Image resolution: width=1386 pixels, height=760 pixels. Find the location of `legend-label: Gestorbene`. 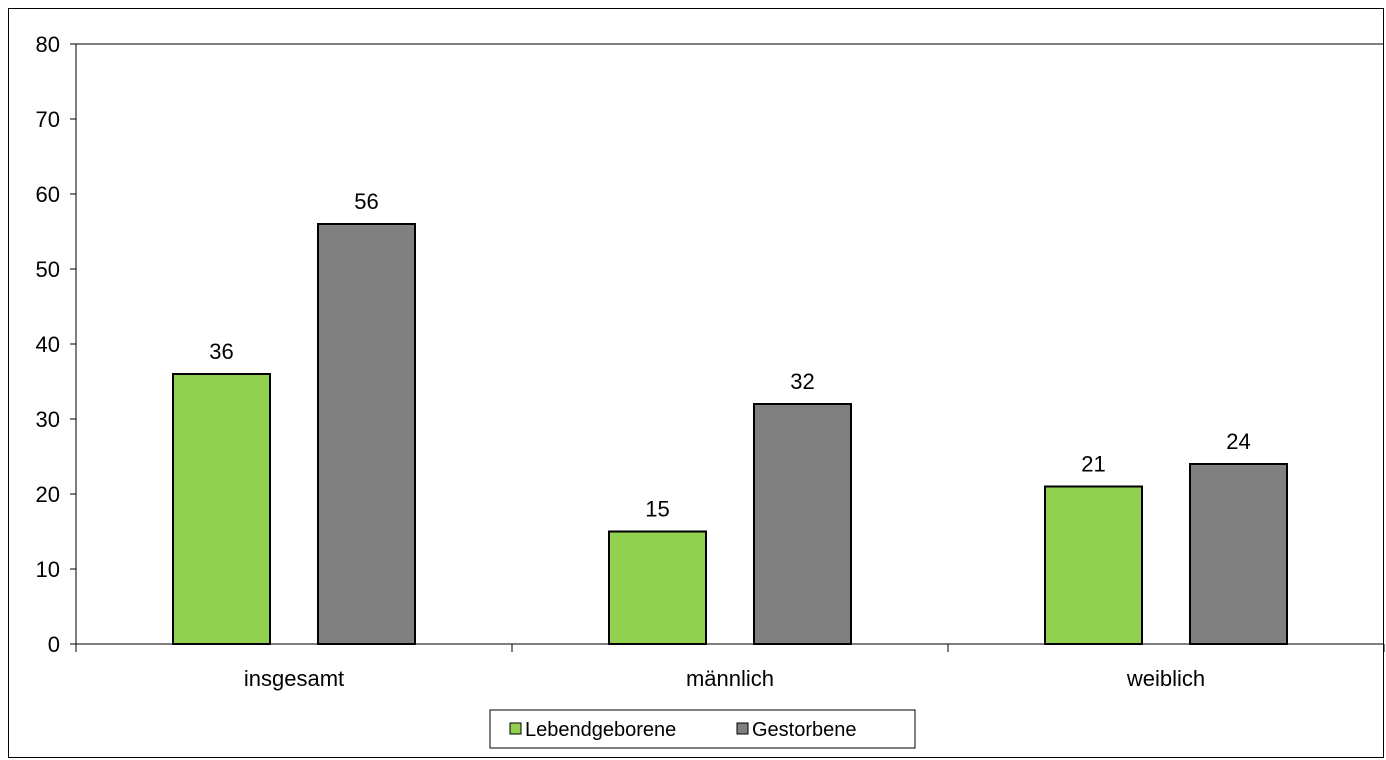

legend-label: Gestorbene is located at coordinates (804, 730).